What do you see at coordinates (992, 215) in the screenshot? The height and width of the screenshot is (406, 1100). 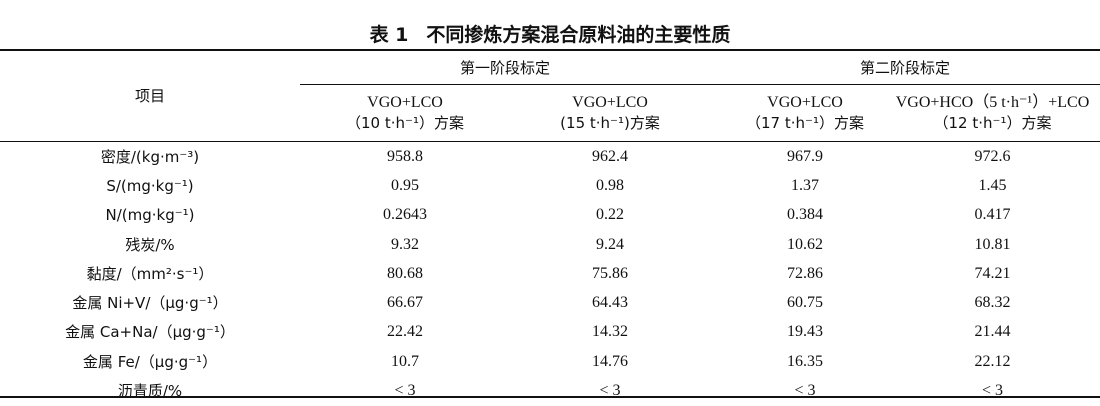 I see `table-cell: 0.417` at bounding box center [992, 215].